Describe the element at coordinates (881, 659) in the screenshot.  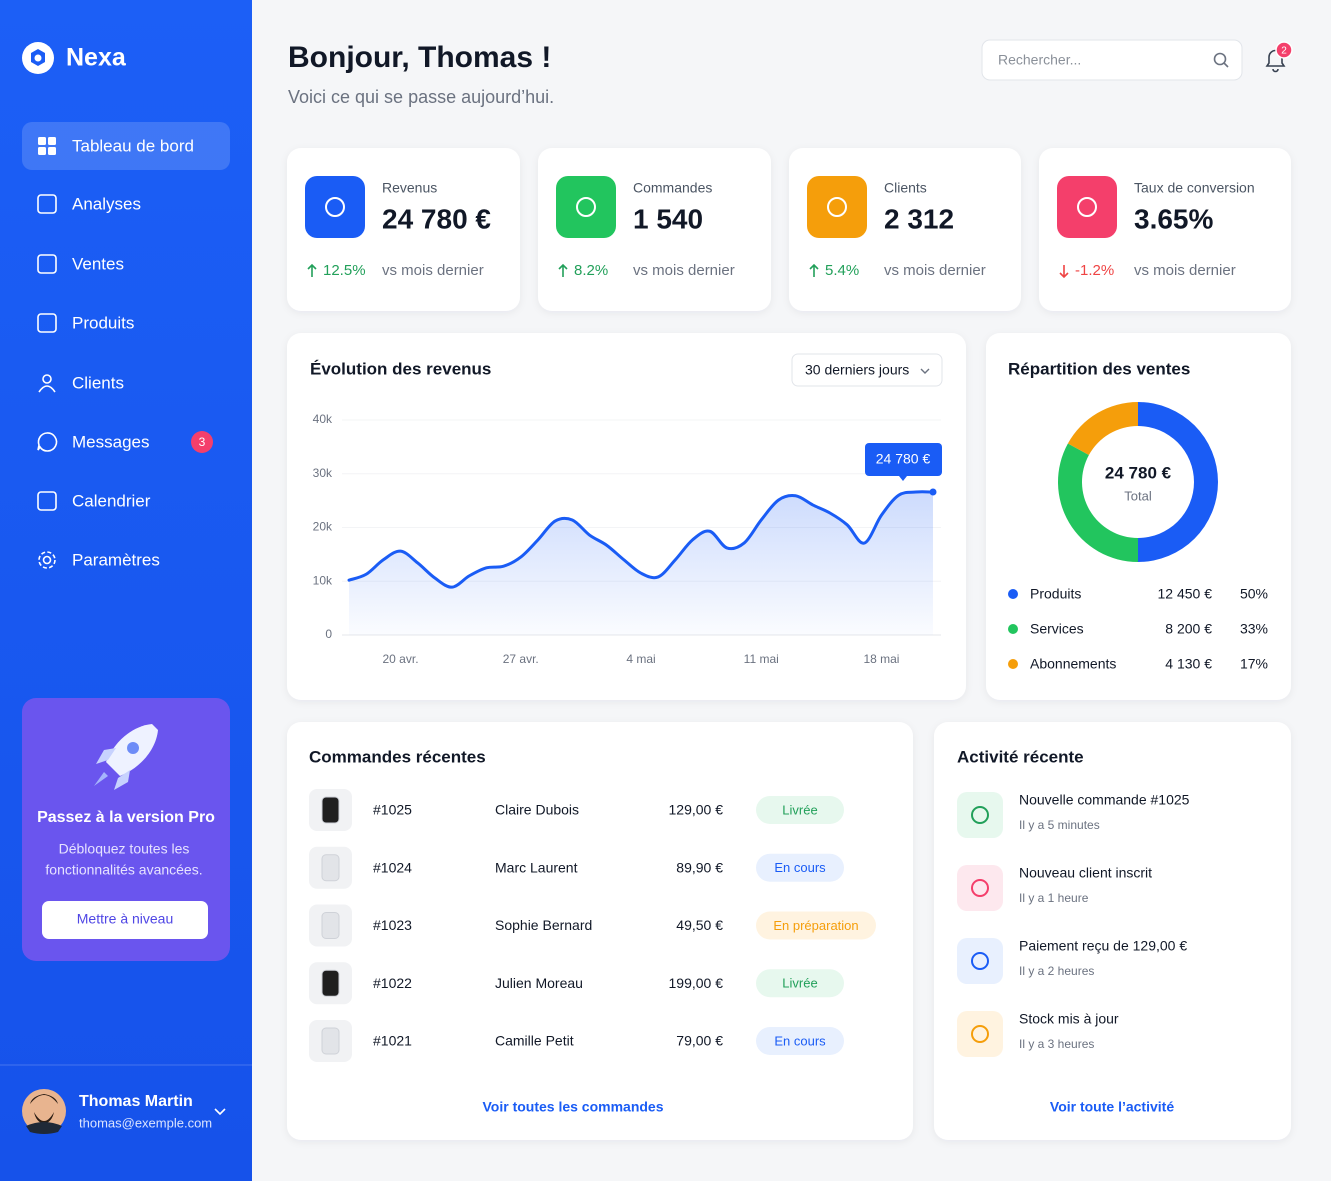
I see `x-tick-label: 18 mai` at that location.